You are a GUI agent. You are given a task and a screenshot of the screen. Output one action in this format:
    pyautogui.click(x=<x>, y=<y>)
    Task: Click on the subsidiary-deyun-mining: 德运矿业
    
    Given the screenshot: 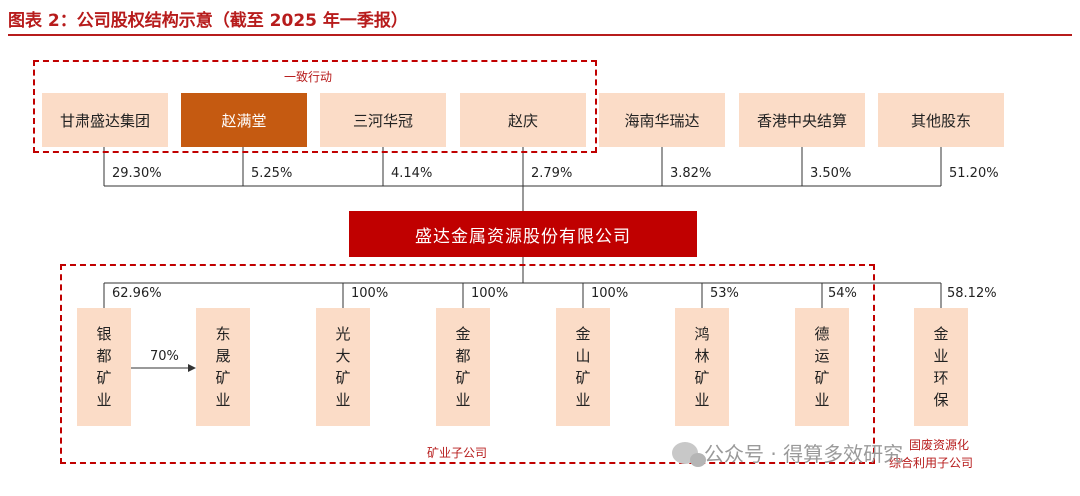 What is the action you would take?
    pyautogui.click(x=822, y=367)
    